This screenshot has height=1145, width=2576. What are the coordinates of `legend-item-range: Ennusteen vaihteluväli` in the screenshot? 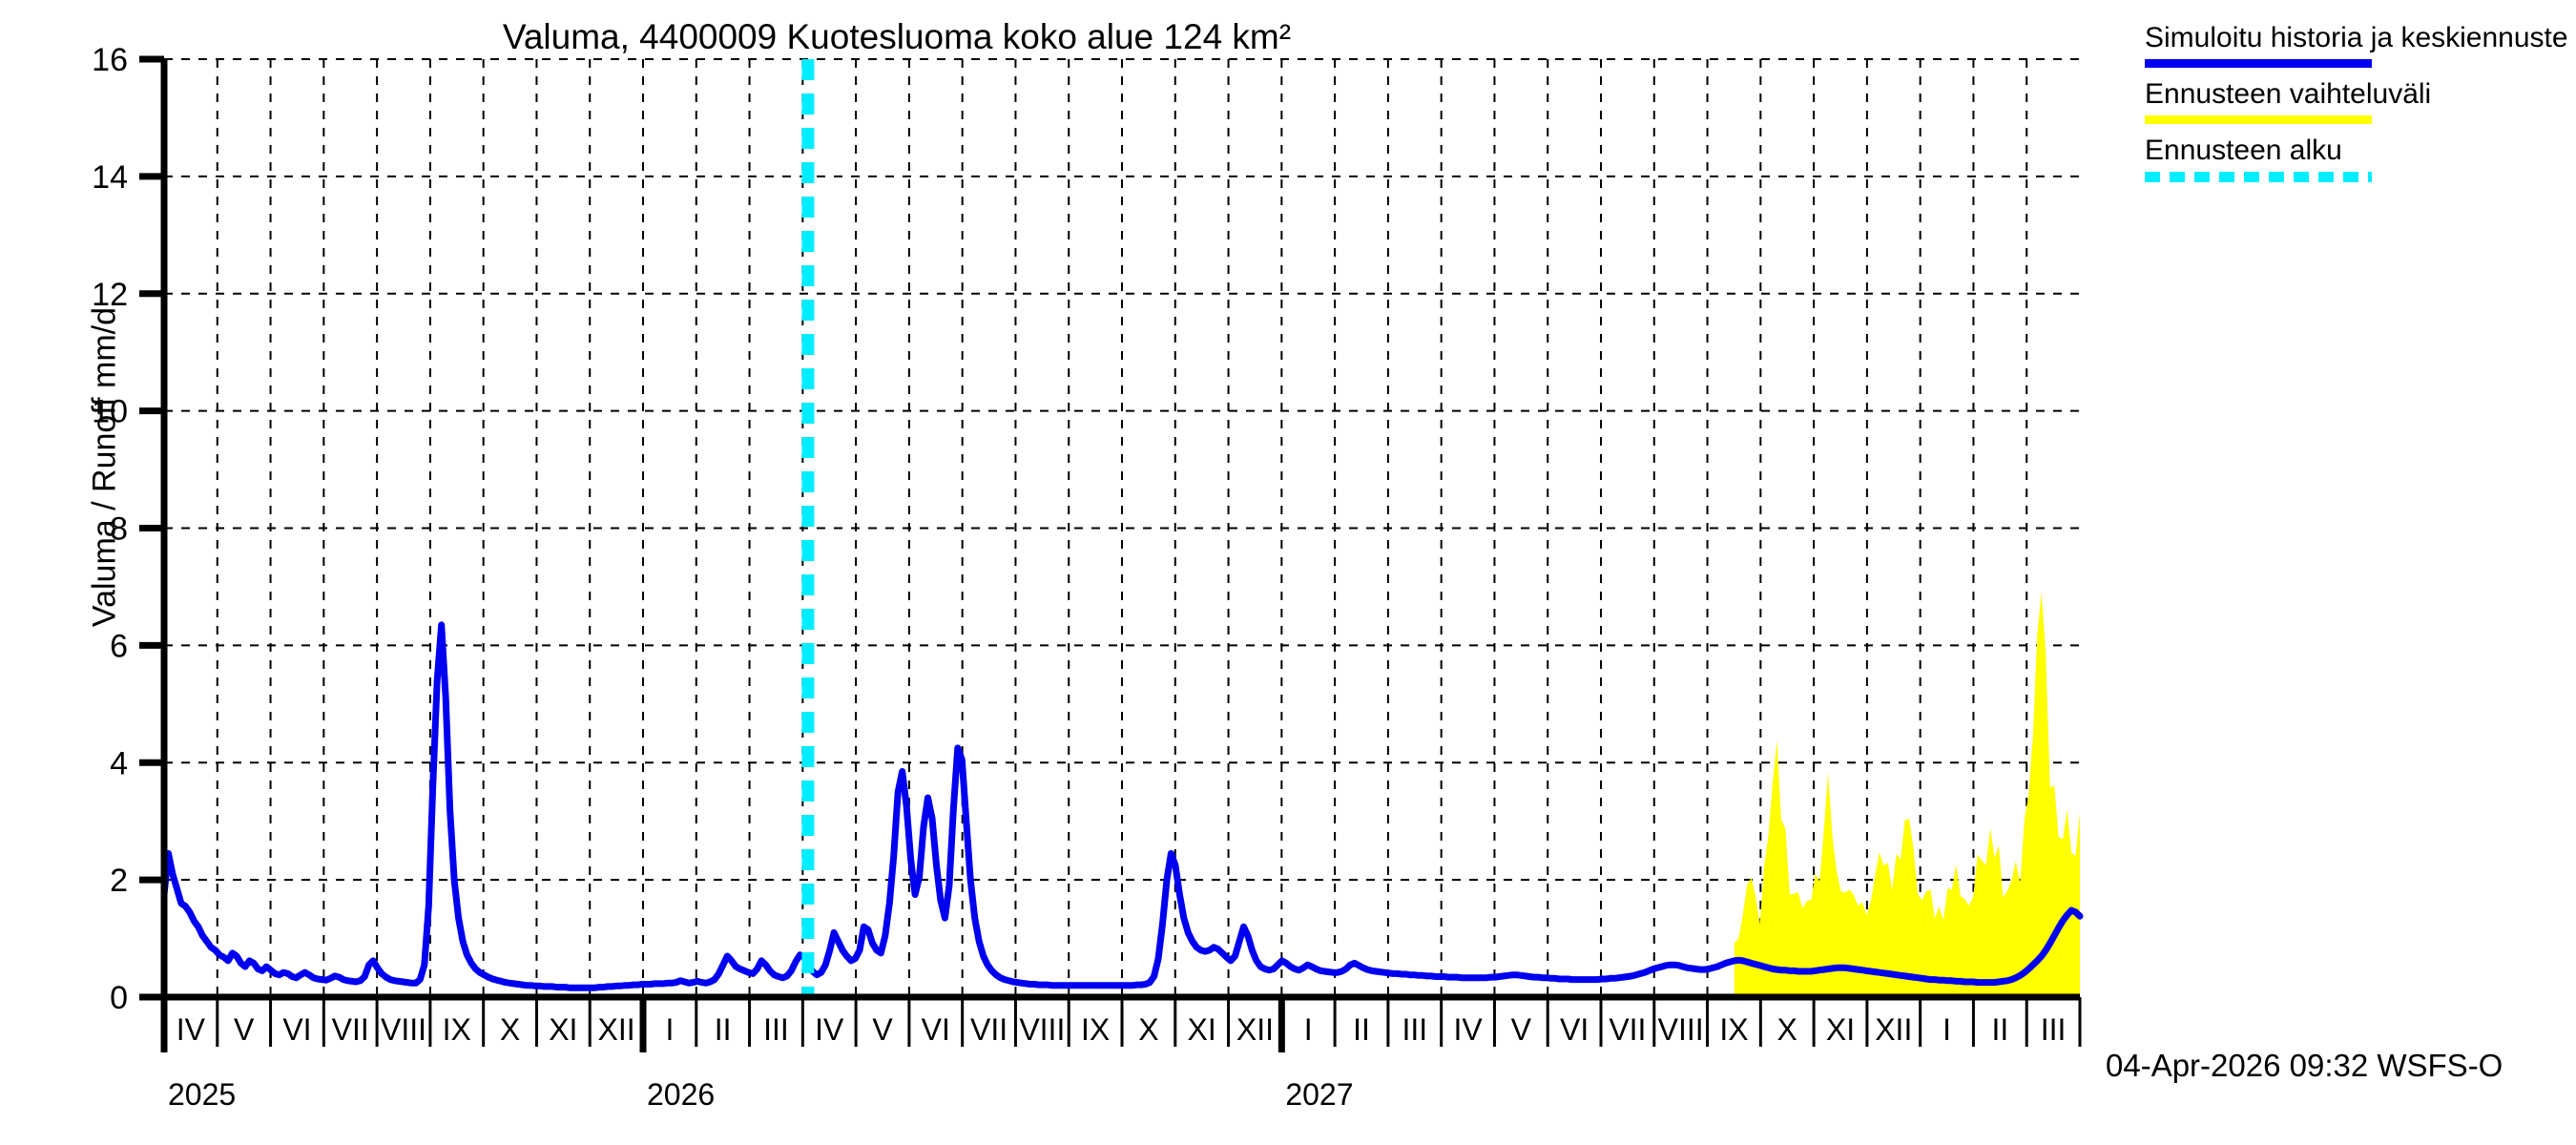 It's located at (2359, 100).